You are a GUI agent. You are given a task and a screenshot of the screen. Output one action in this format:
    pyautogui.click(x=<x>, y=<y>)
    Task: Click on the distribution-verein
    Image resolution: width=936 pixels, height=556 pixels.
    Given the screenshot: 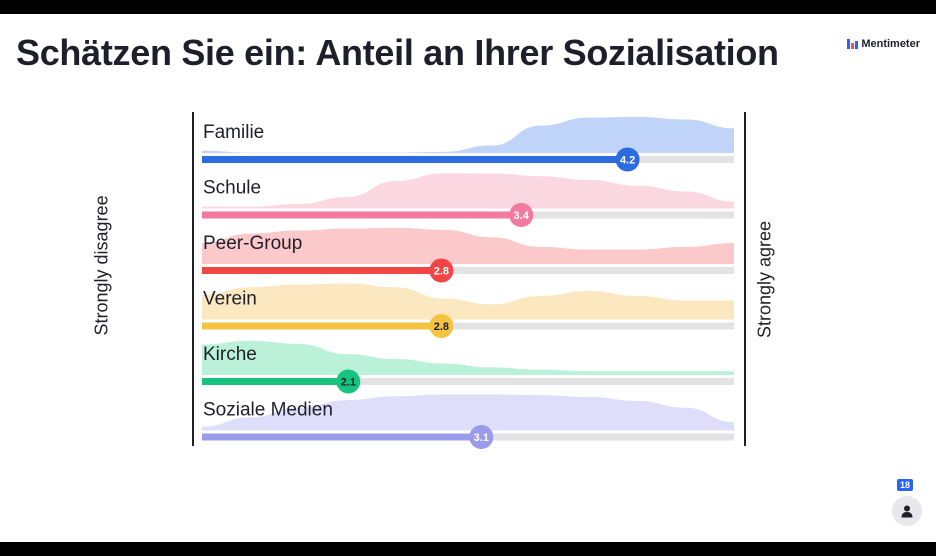 What is the action you would take?
    pyautogui.click(x=468, y=301)
    